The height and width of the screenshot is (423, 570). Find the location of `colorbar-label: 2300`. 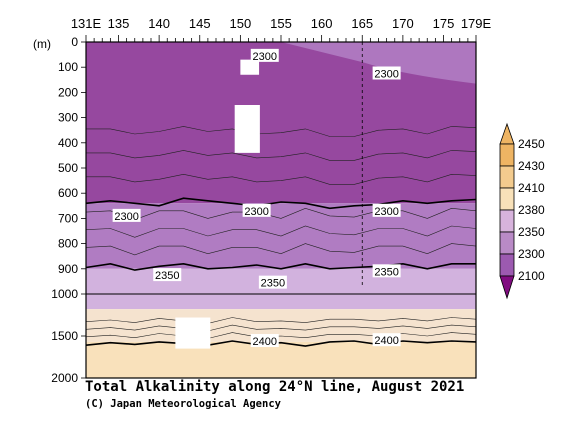

colorbar-label: 2300 is located at coordinates (531, 254).